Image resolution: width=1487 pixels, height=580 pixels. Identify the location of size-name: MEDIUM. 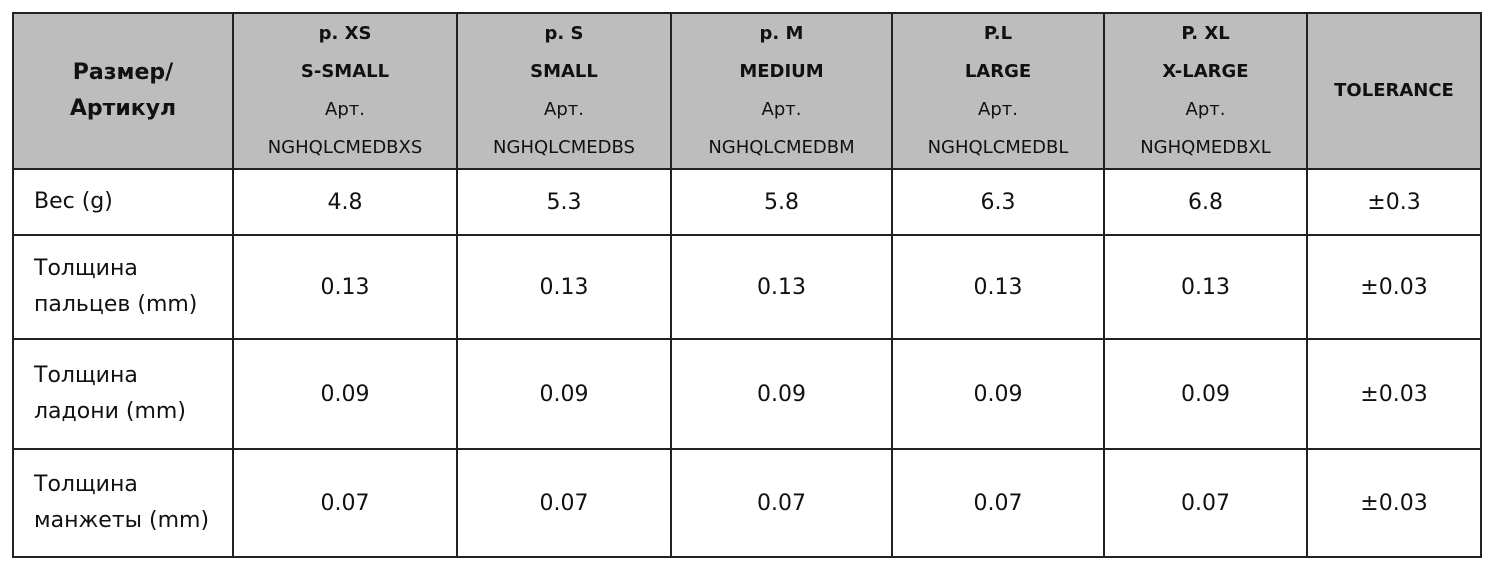
(781, 71).